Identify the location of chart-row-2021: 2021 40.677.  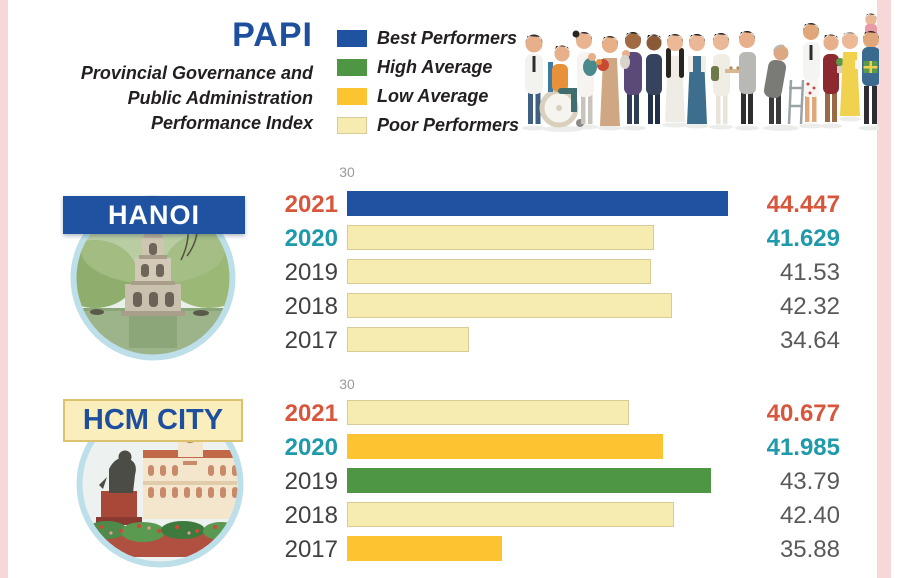
(450, 413).